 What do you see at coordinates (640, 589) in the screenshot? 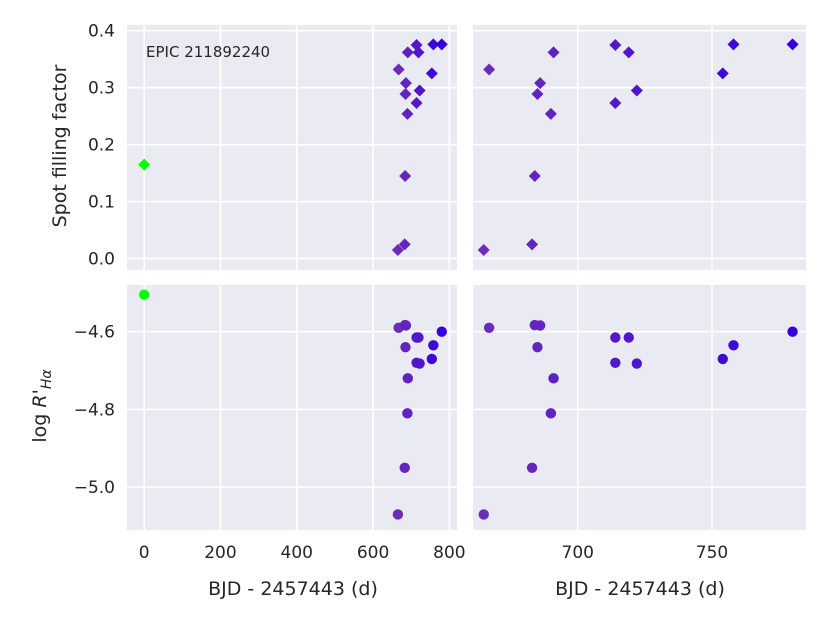
I see `x-axis-label-right: BJD - 2457443 (d)` at bounding box center [640, 589].